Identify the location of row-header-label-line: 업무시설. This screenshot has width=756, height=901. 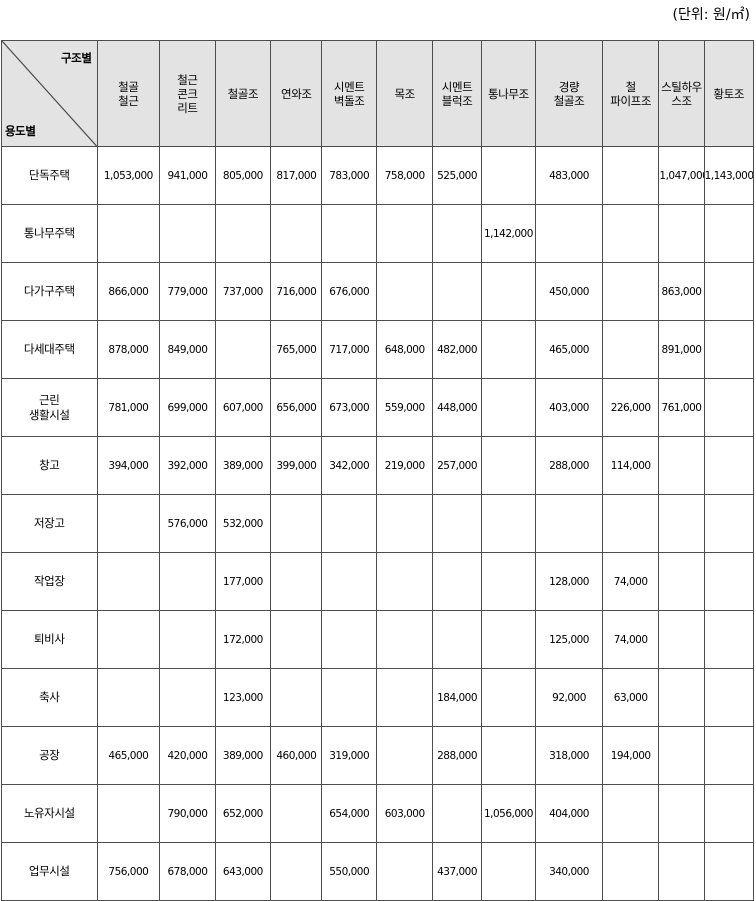
(49, 871).